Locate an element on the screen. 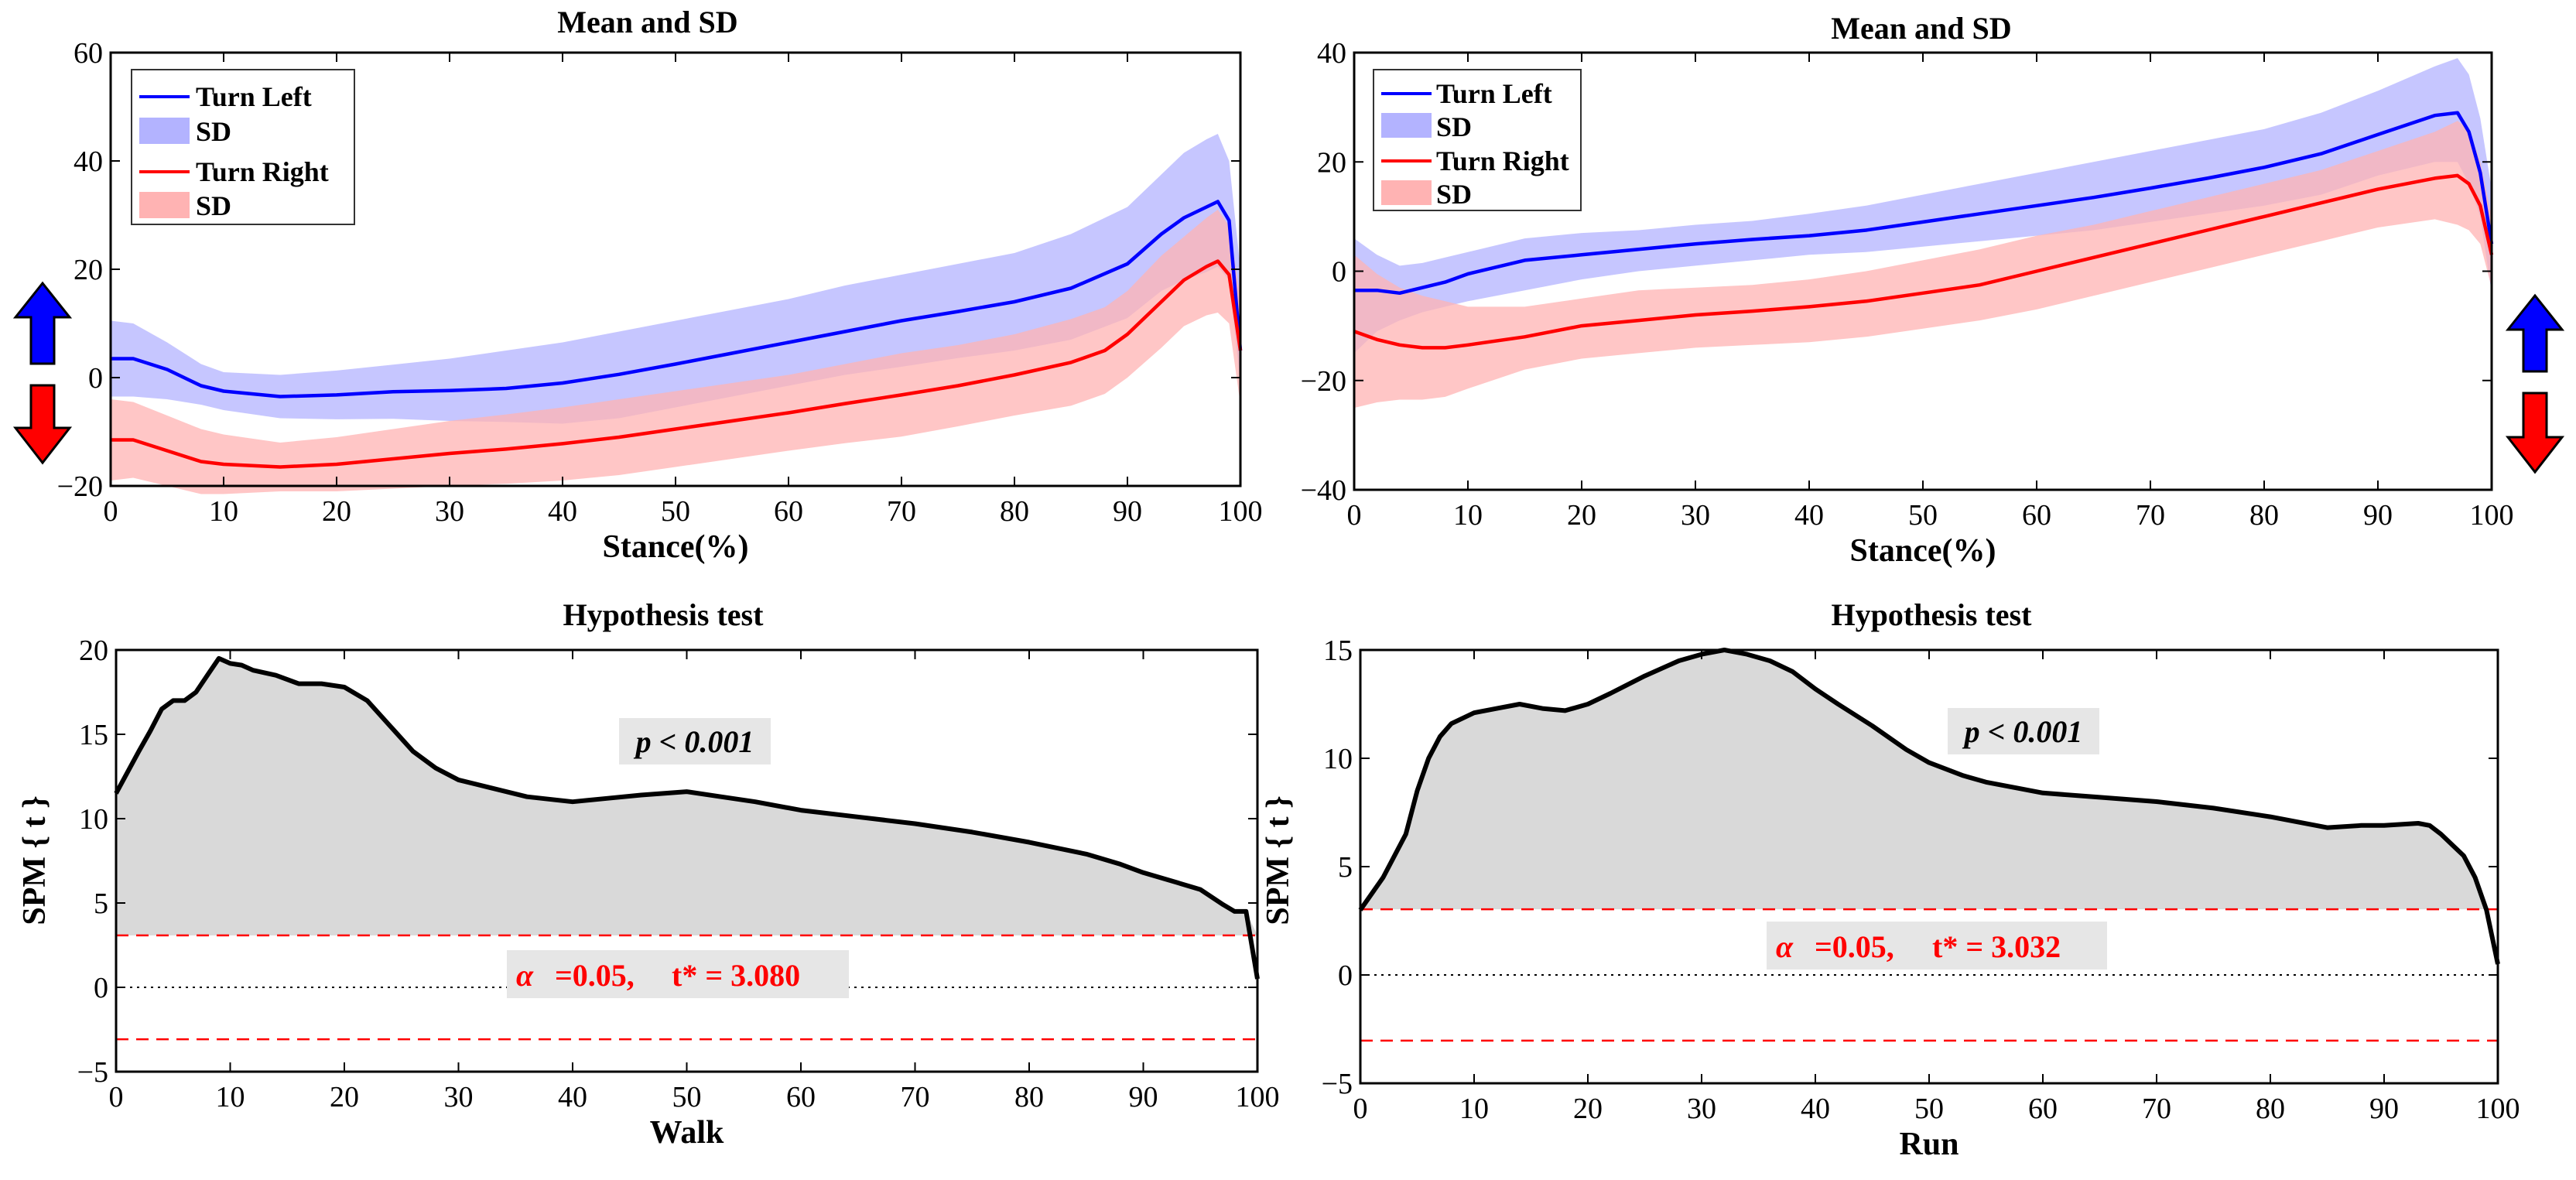  walk-tstar-value: t* = 3.080 is located at coordinates (736, 976).